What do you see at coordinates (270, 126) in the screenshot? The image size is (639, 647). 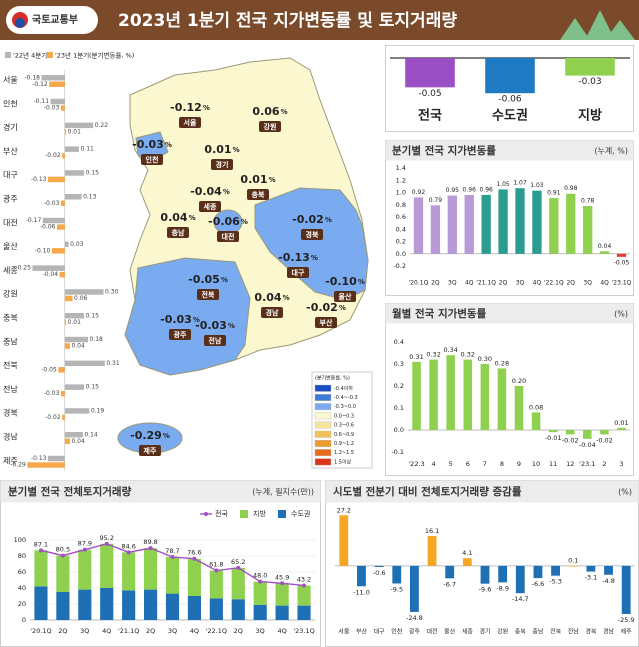 I see `map-name: 강원` at bounding box center [270, 126].